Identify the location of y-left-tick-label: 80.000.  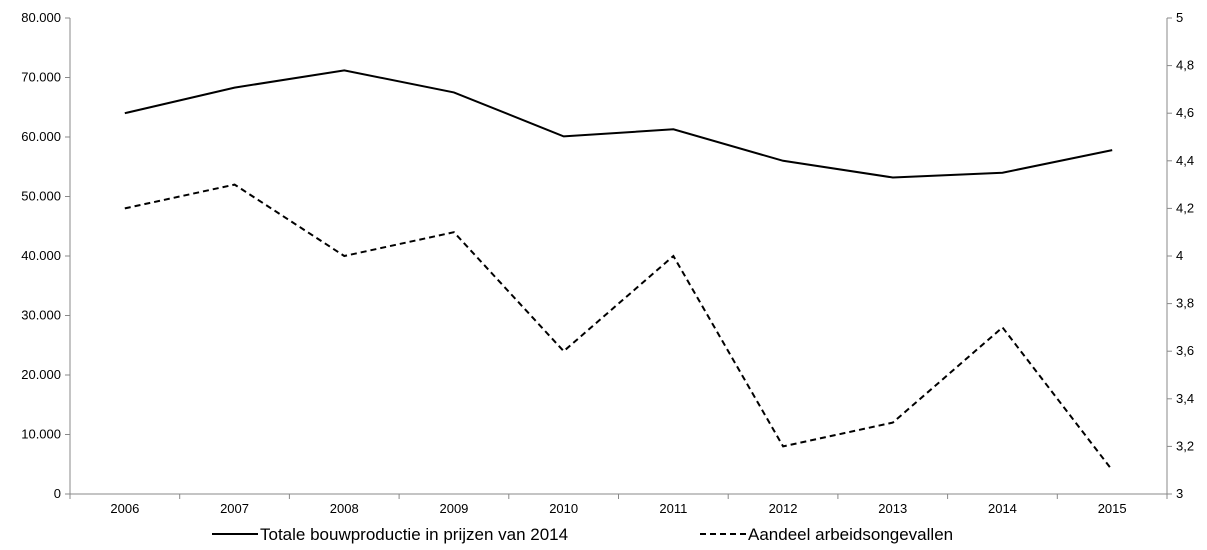
(41, 17).